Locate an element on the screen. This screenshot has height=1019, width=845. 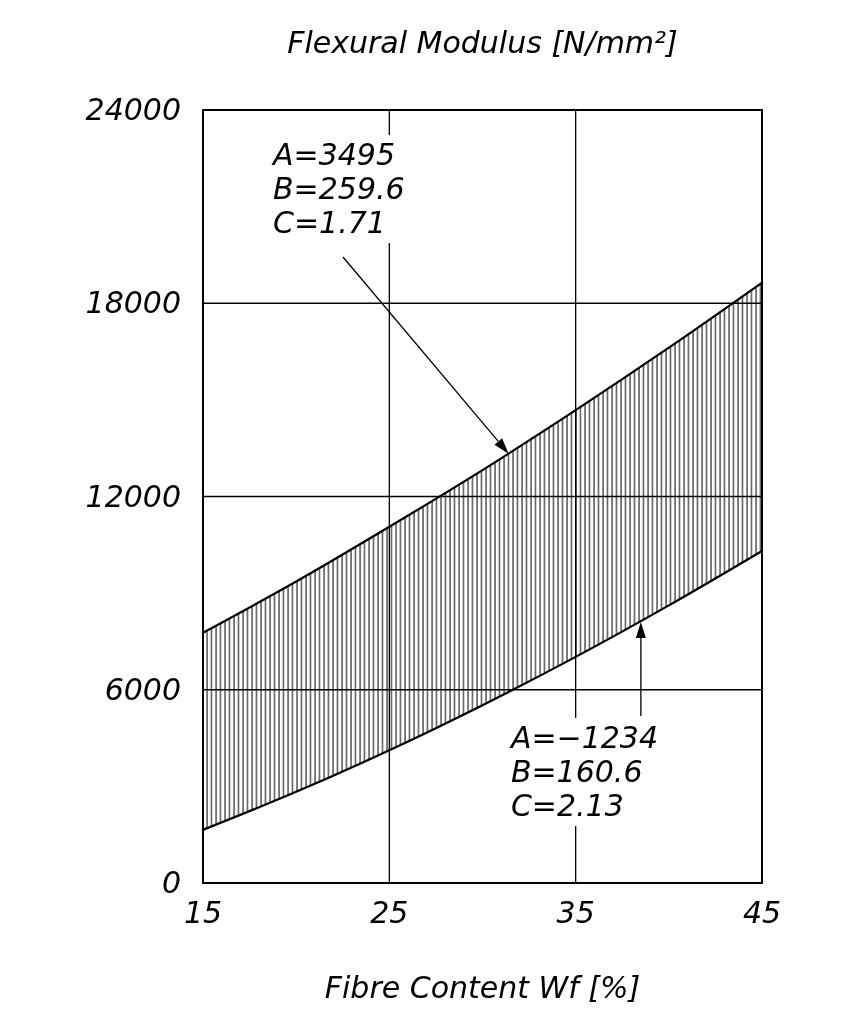
annotation: A=−1234 B=160.6 C=2.13 is located at coordinates (583, 771).